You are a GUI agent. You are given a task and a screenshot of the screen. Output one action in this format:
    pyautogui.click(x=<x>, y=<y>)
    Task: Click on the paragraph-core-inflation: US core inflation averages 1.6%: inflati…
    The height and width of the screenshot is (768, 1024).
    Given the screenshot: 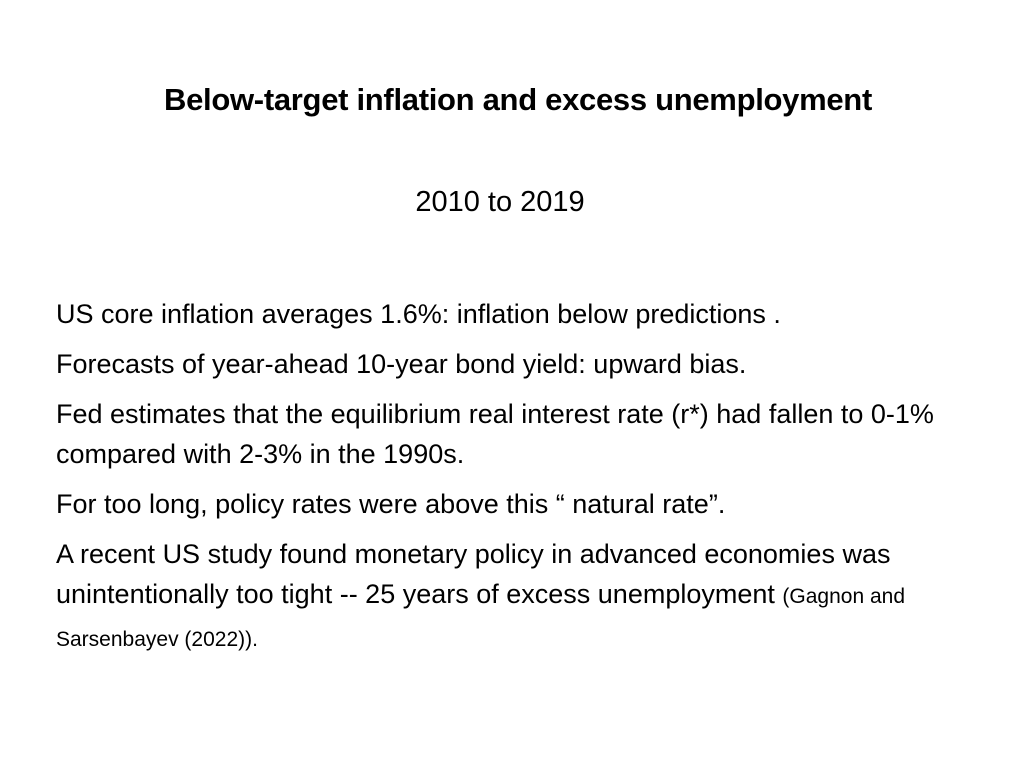 What is the action you would take?
    pyautogui.click(x=418, y=314)
    